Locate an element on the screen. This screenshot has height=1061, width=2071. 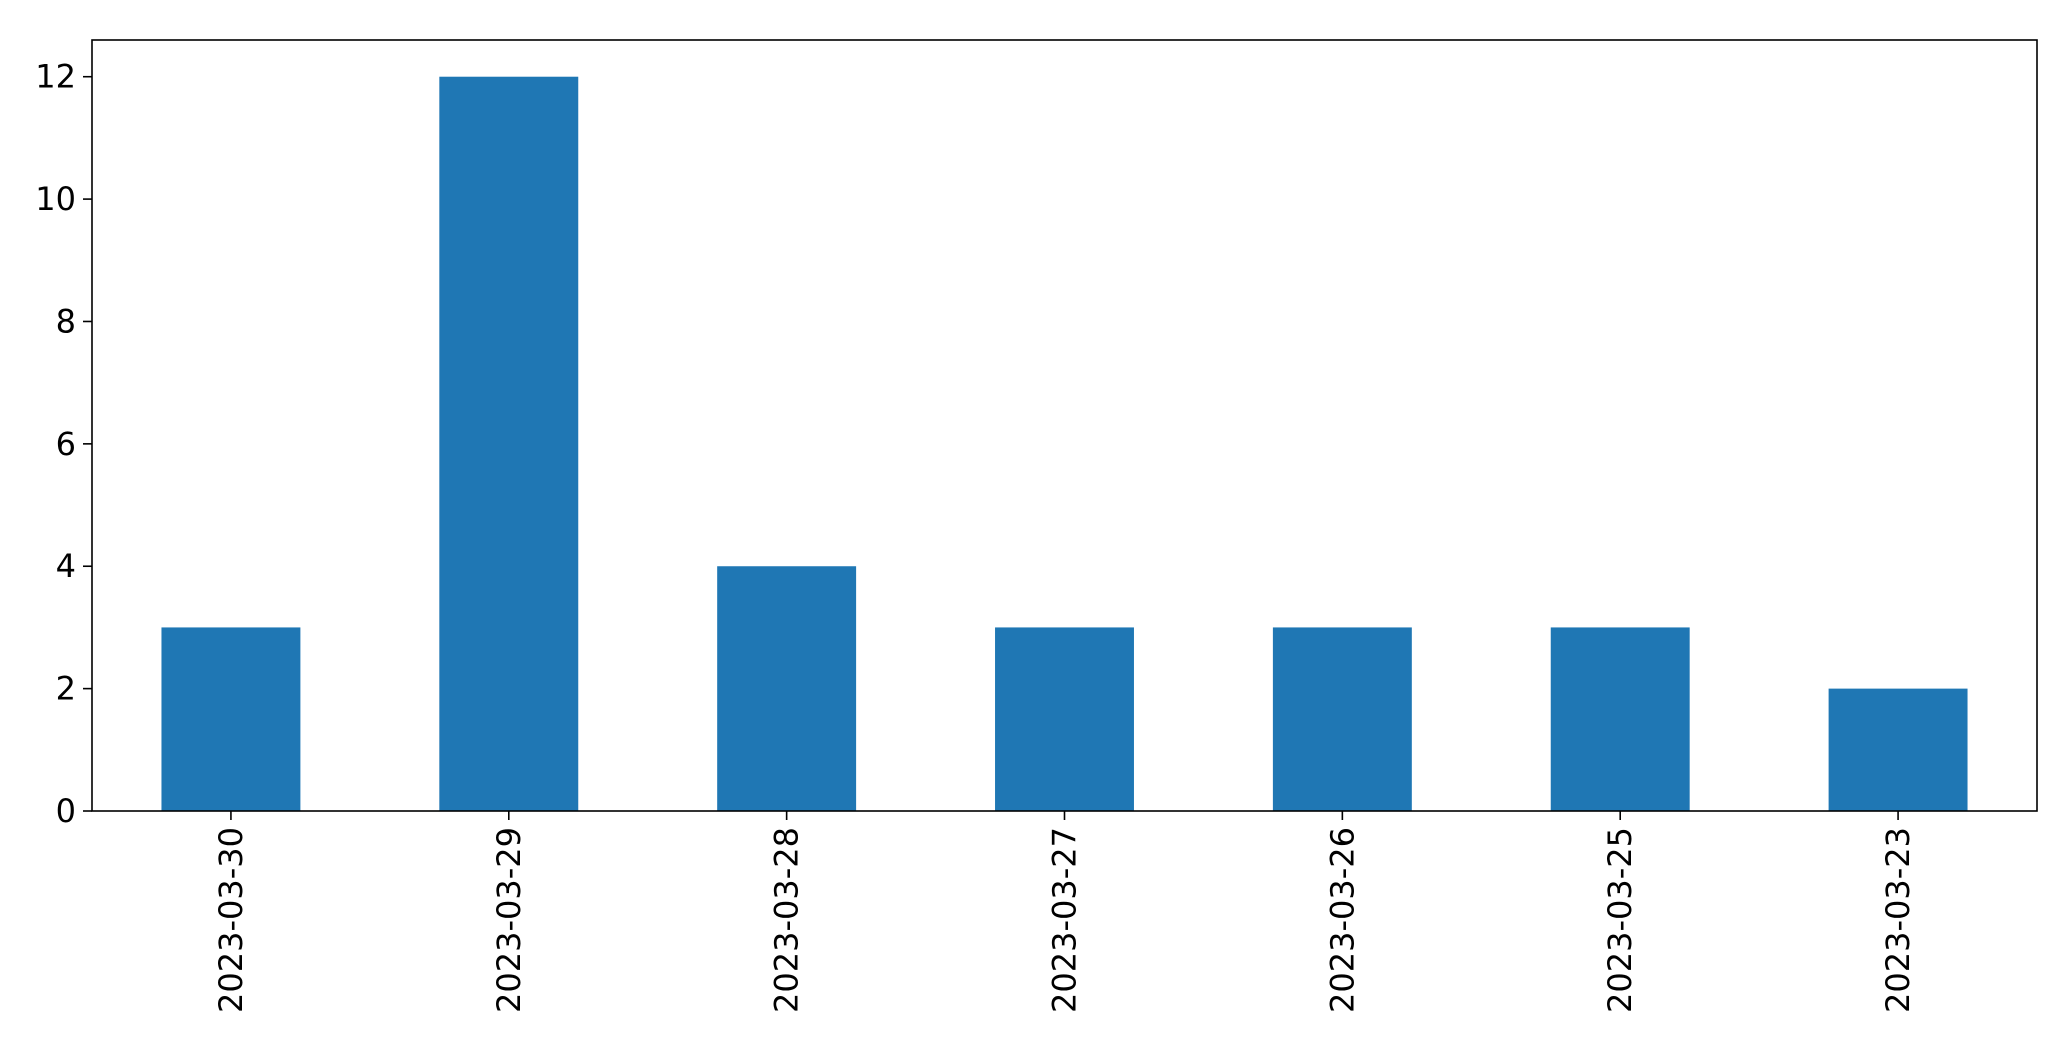
y-tick-label: 2 is located at coordinates (66, 689).